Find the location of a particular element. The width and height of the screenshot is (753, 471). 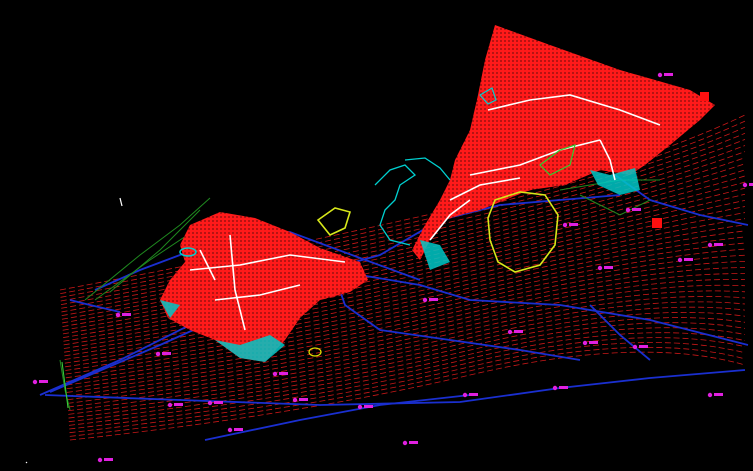

building-cluster-west is located at coordinates (264, 287).